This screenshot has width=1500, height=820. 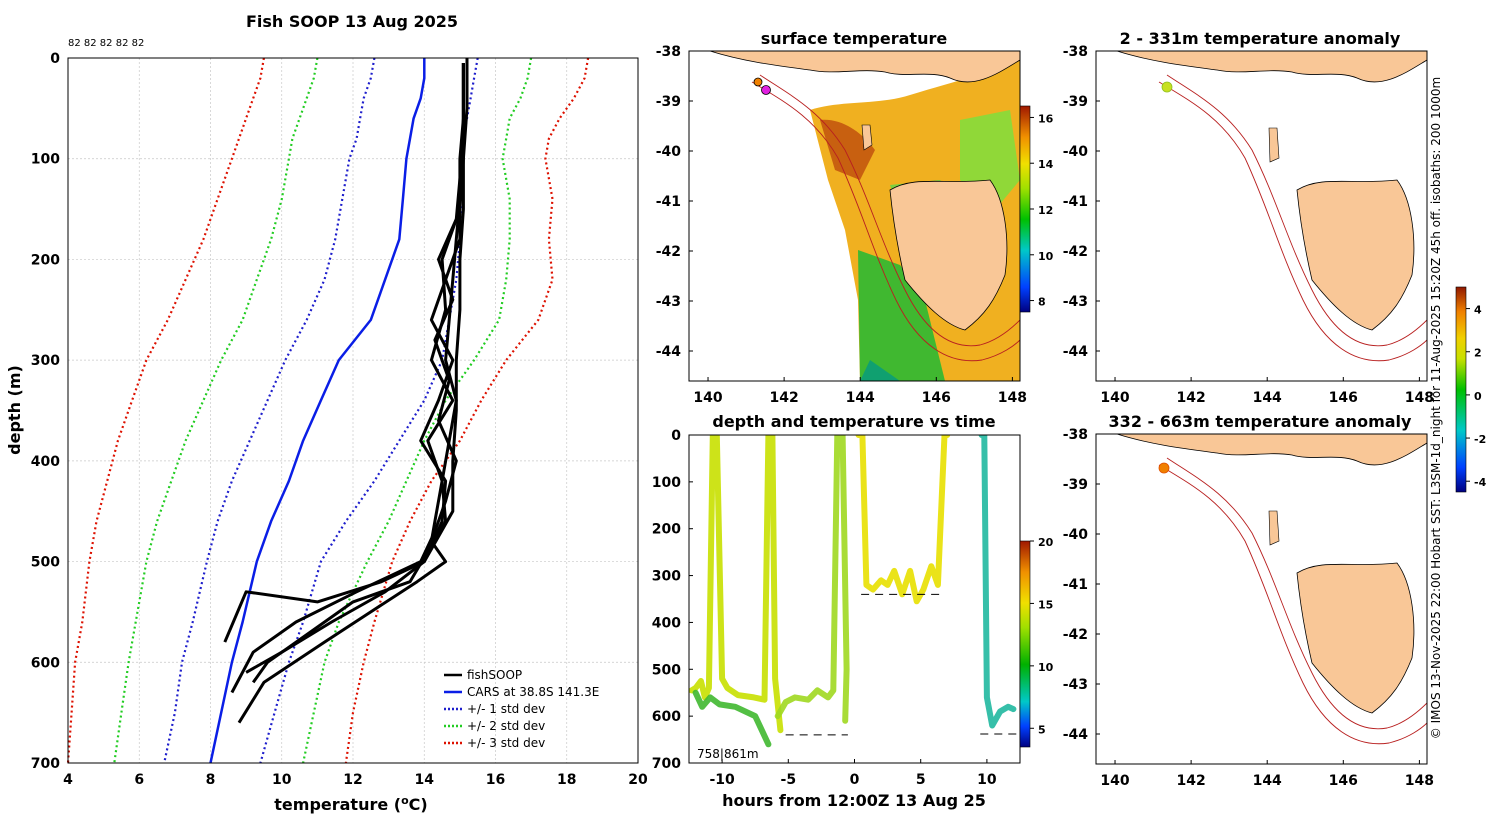 I want to click on anom-upper-profile-marker, so click(x=1167, y=87).